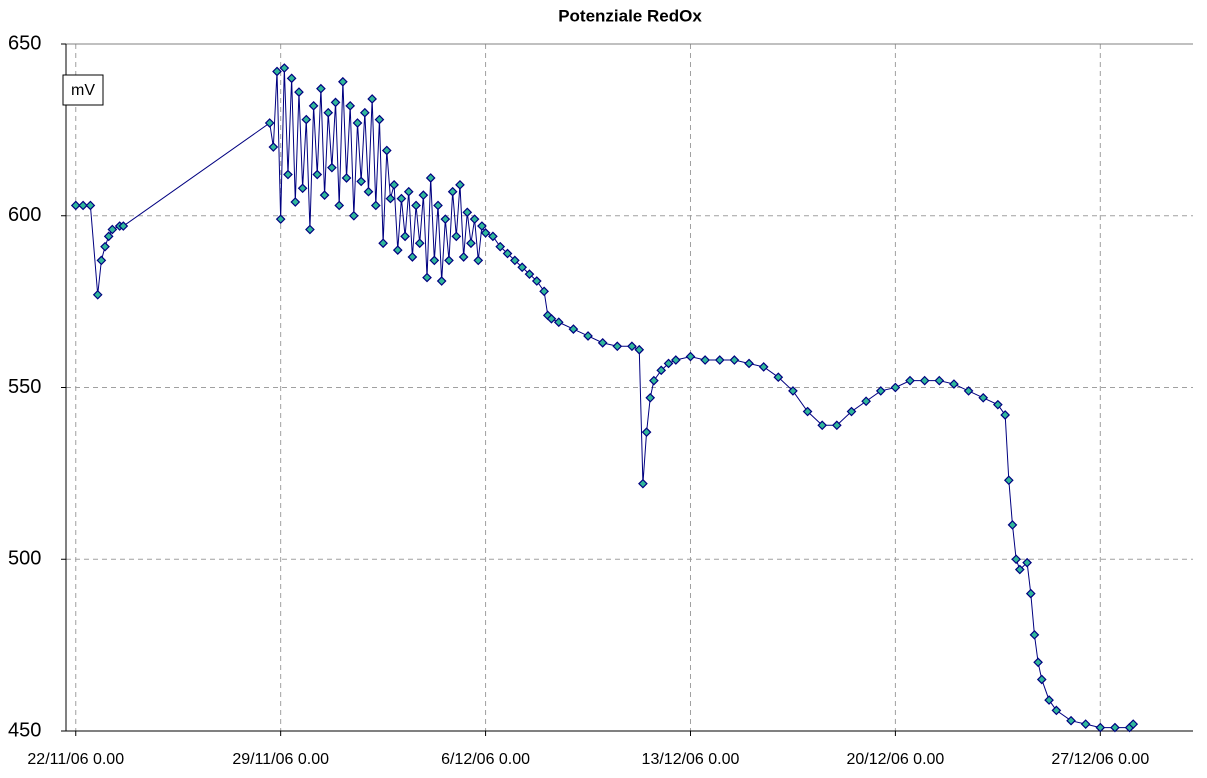 This screenshot has height=778, width=1207. Describe the element at coordinates (691, 759) in the screenshot. I see `x-tick-label: 13/12/06 0.00` at that location.